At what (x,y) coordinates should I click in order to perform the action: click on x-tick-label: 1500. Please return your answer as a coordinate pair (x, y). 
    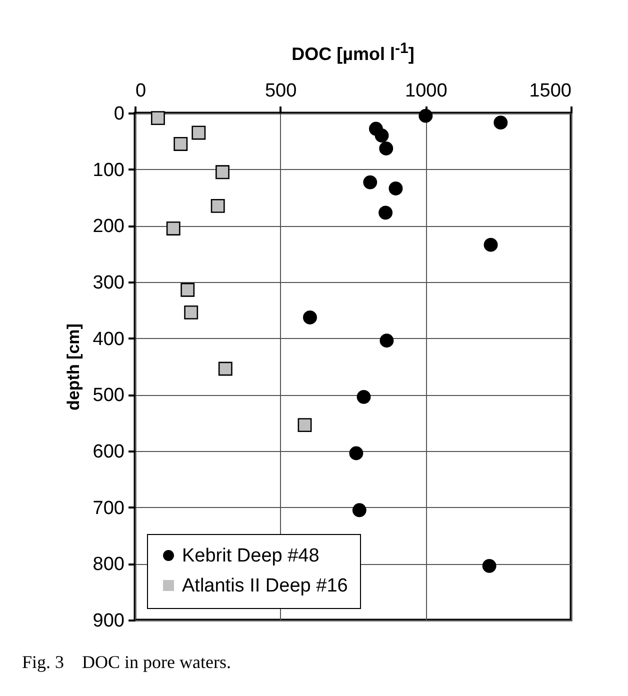
    Looking at the image, I should click on (550, 91).